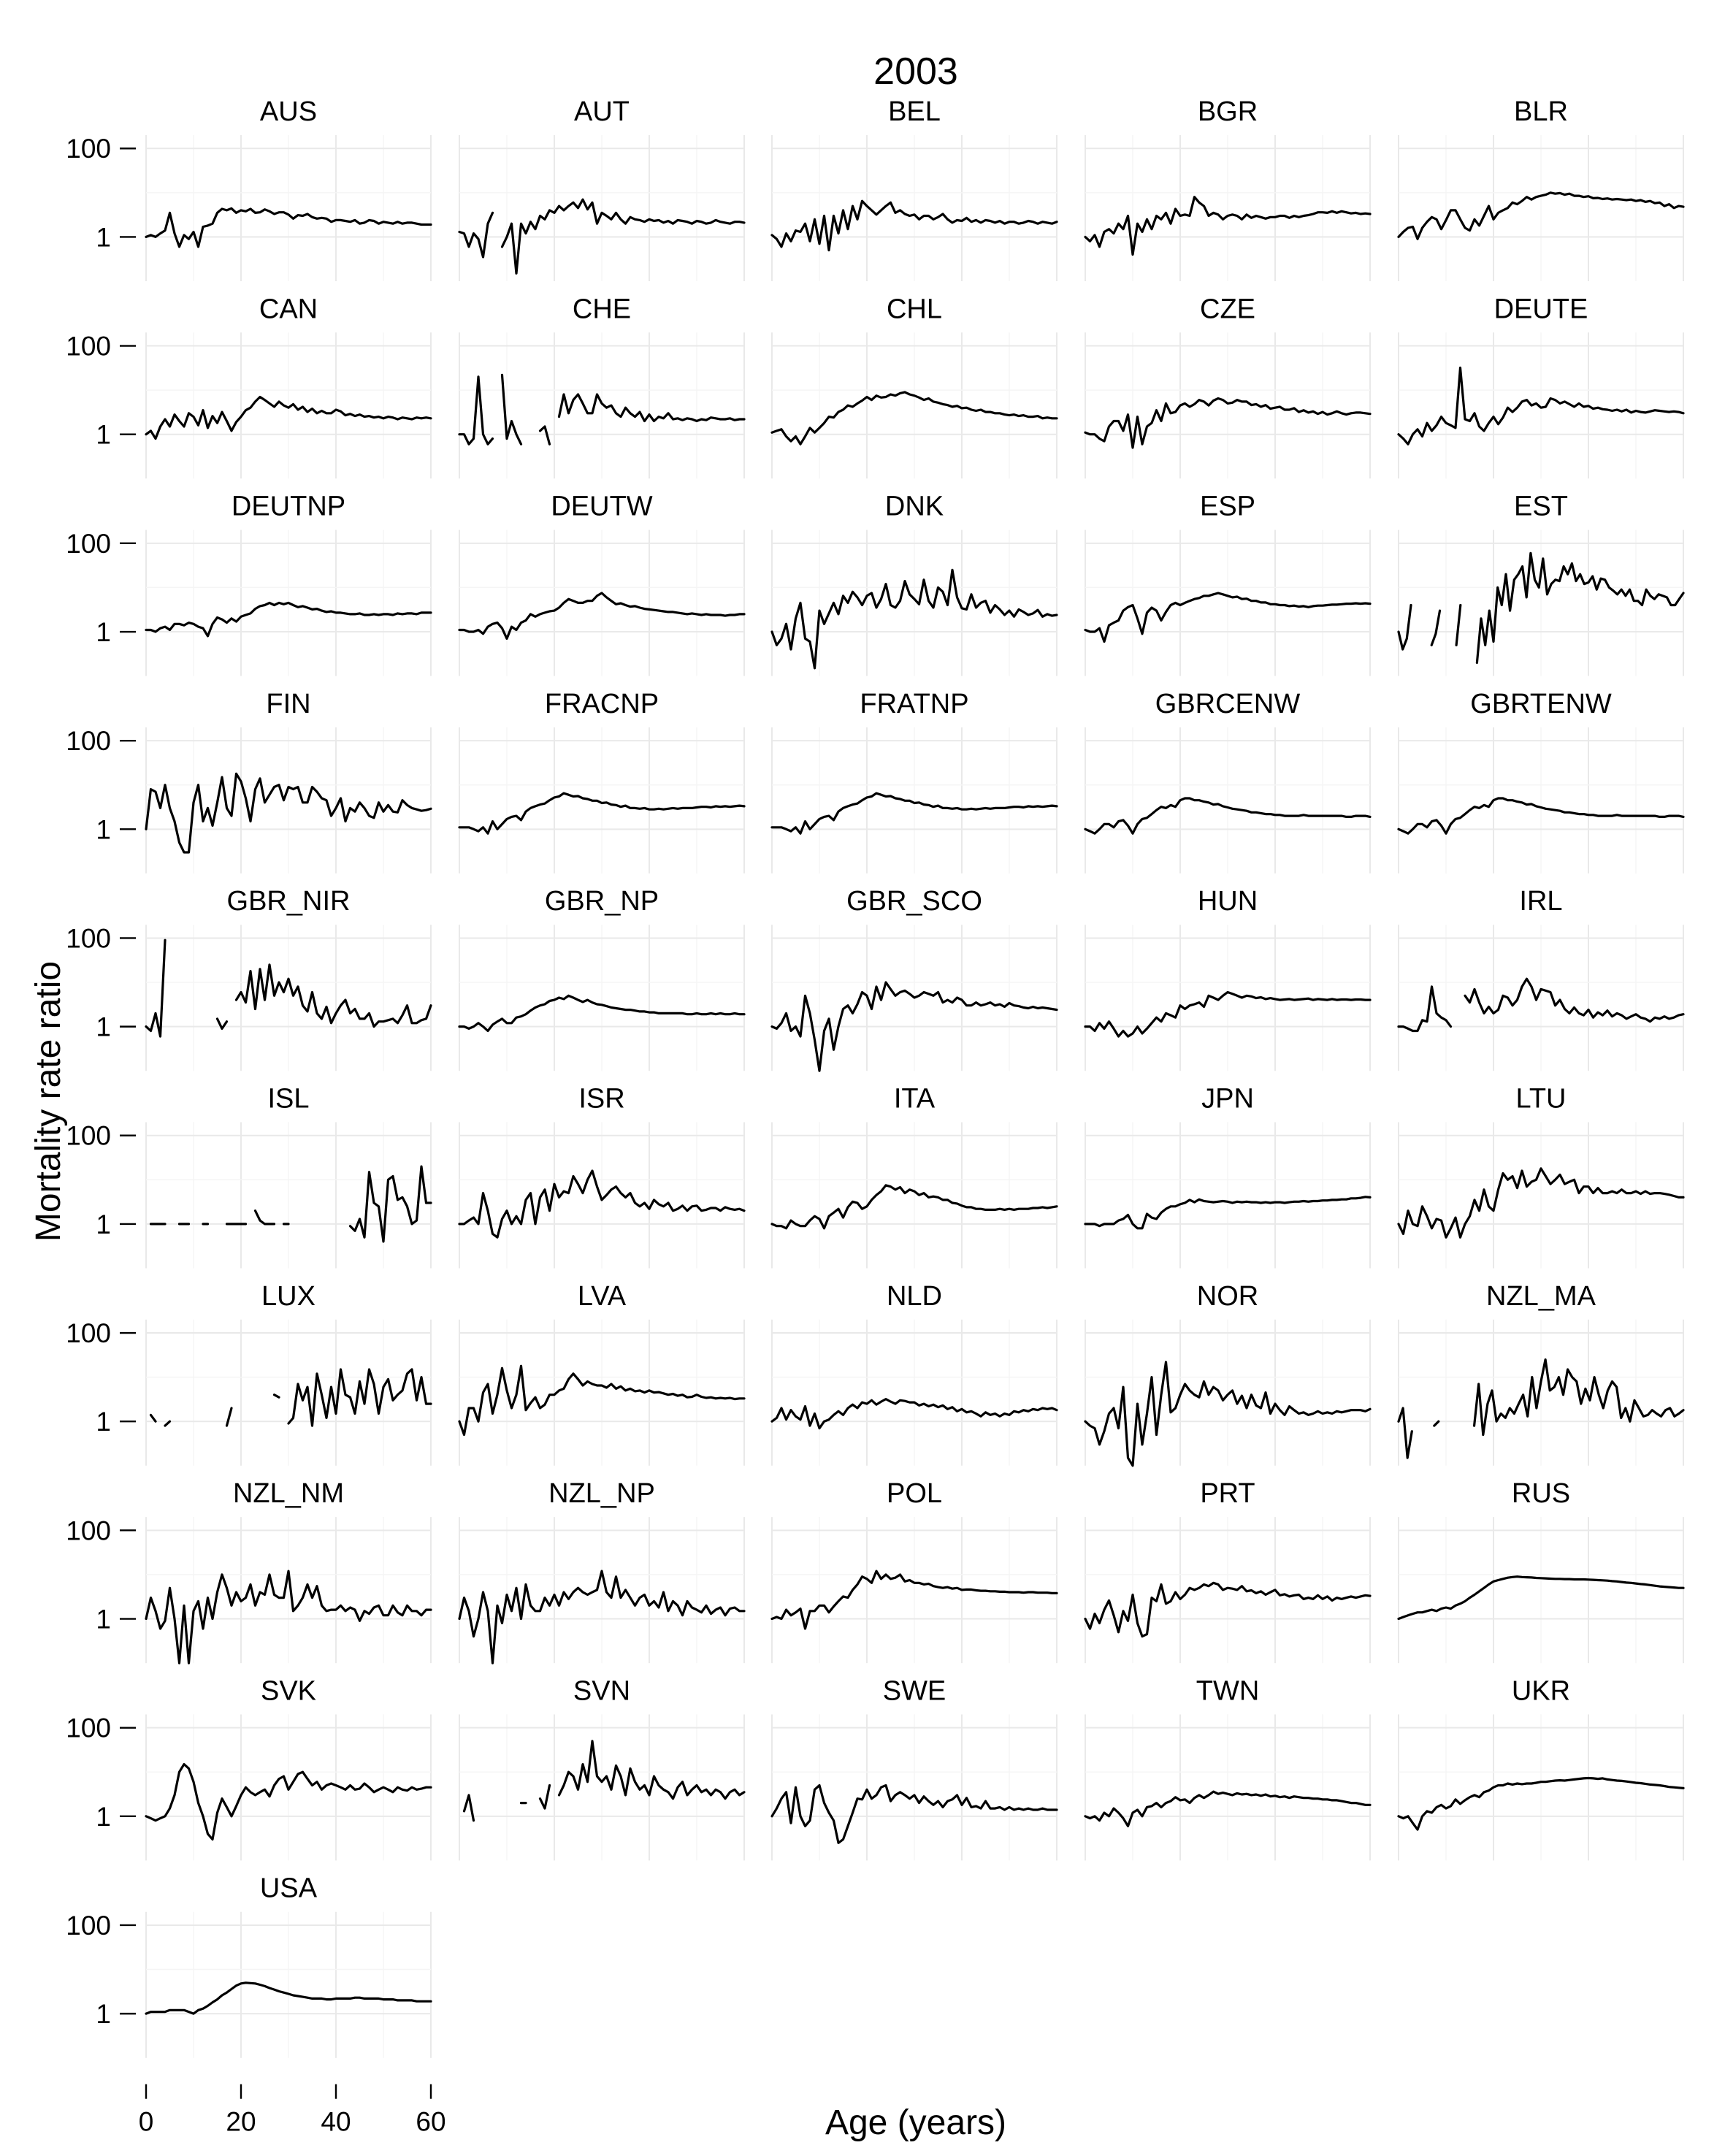 This screenshot has width=1725, height=2156. Describe the element at coordinates (288, 309) in the screenshot. I see `panel-title: CAN` at that location.